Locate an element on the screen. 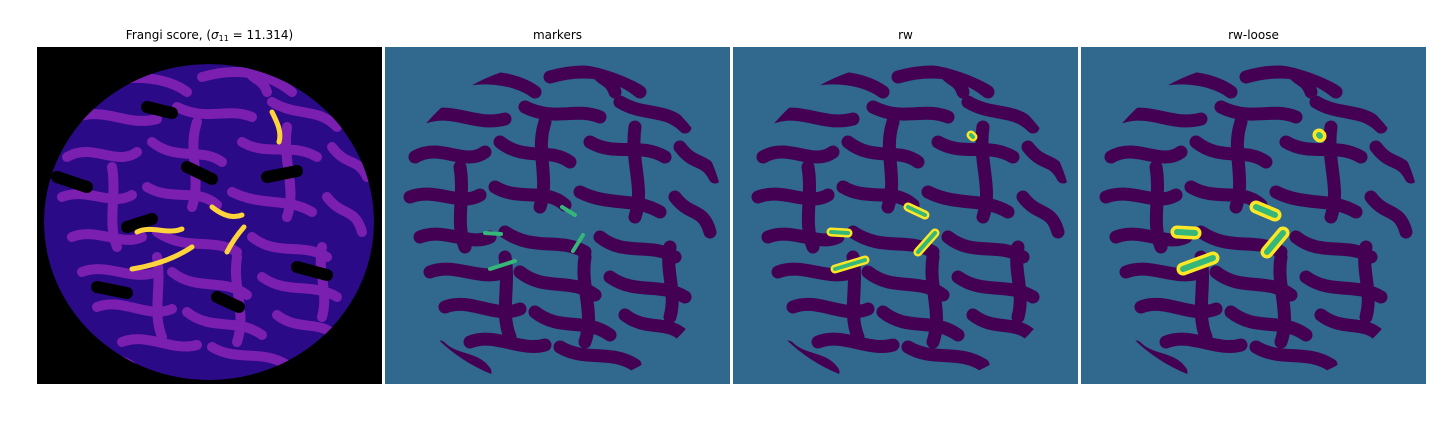 This screenshot has width=1440, height=432. frangi-panel-title: Frangi score, (σ11 = 11.314) is located at coordinates (209, 35).